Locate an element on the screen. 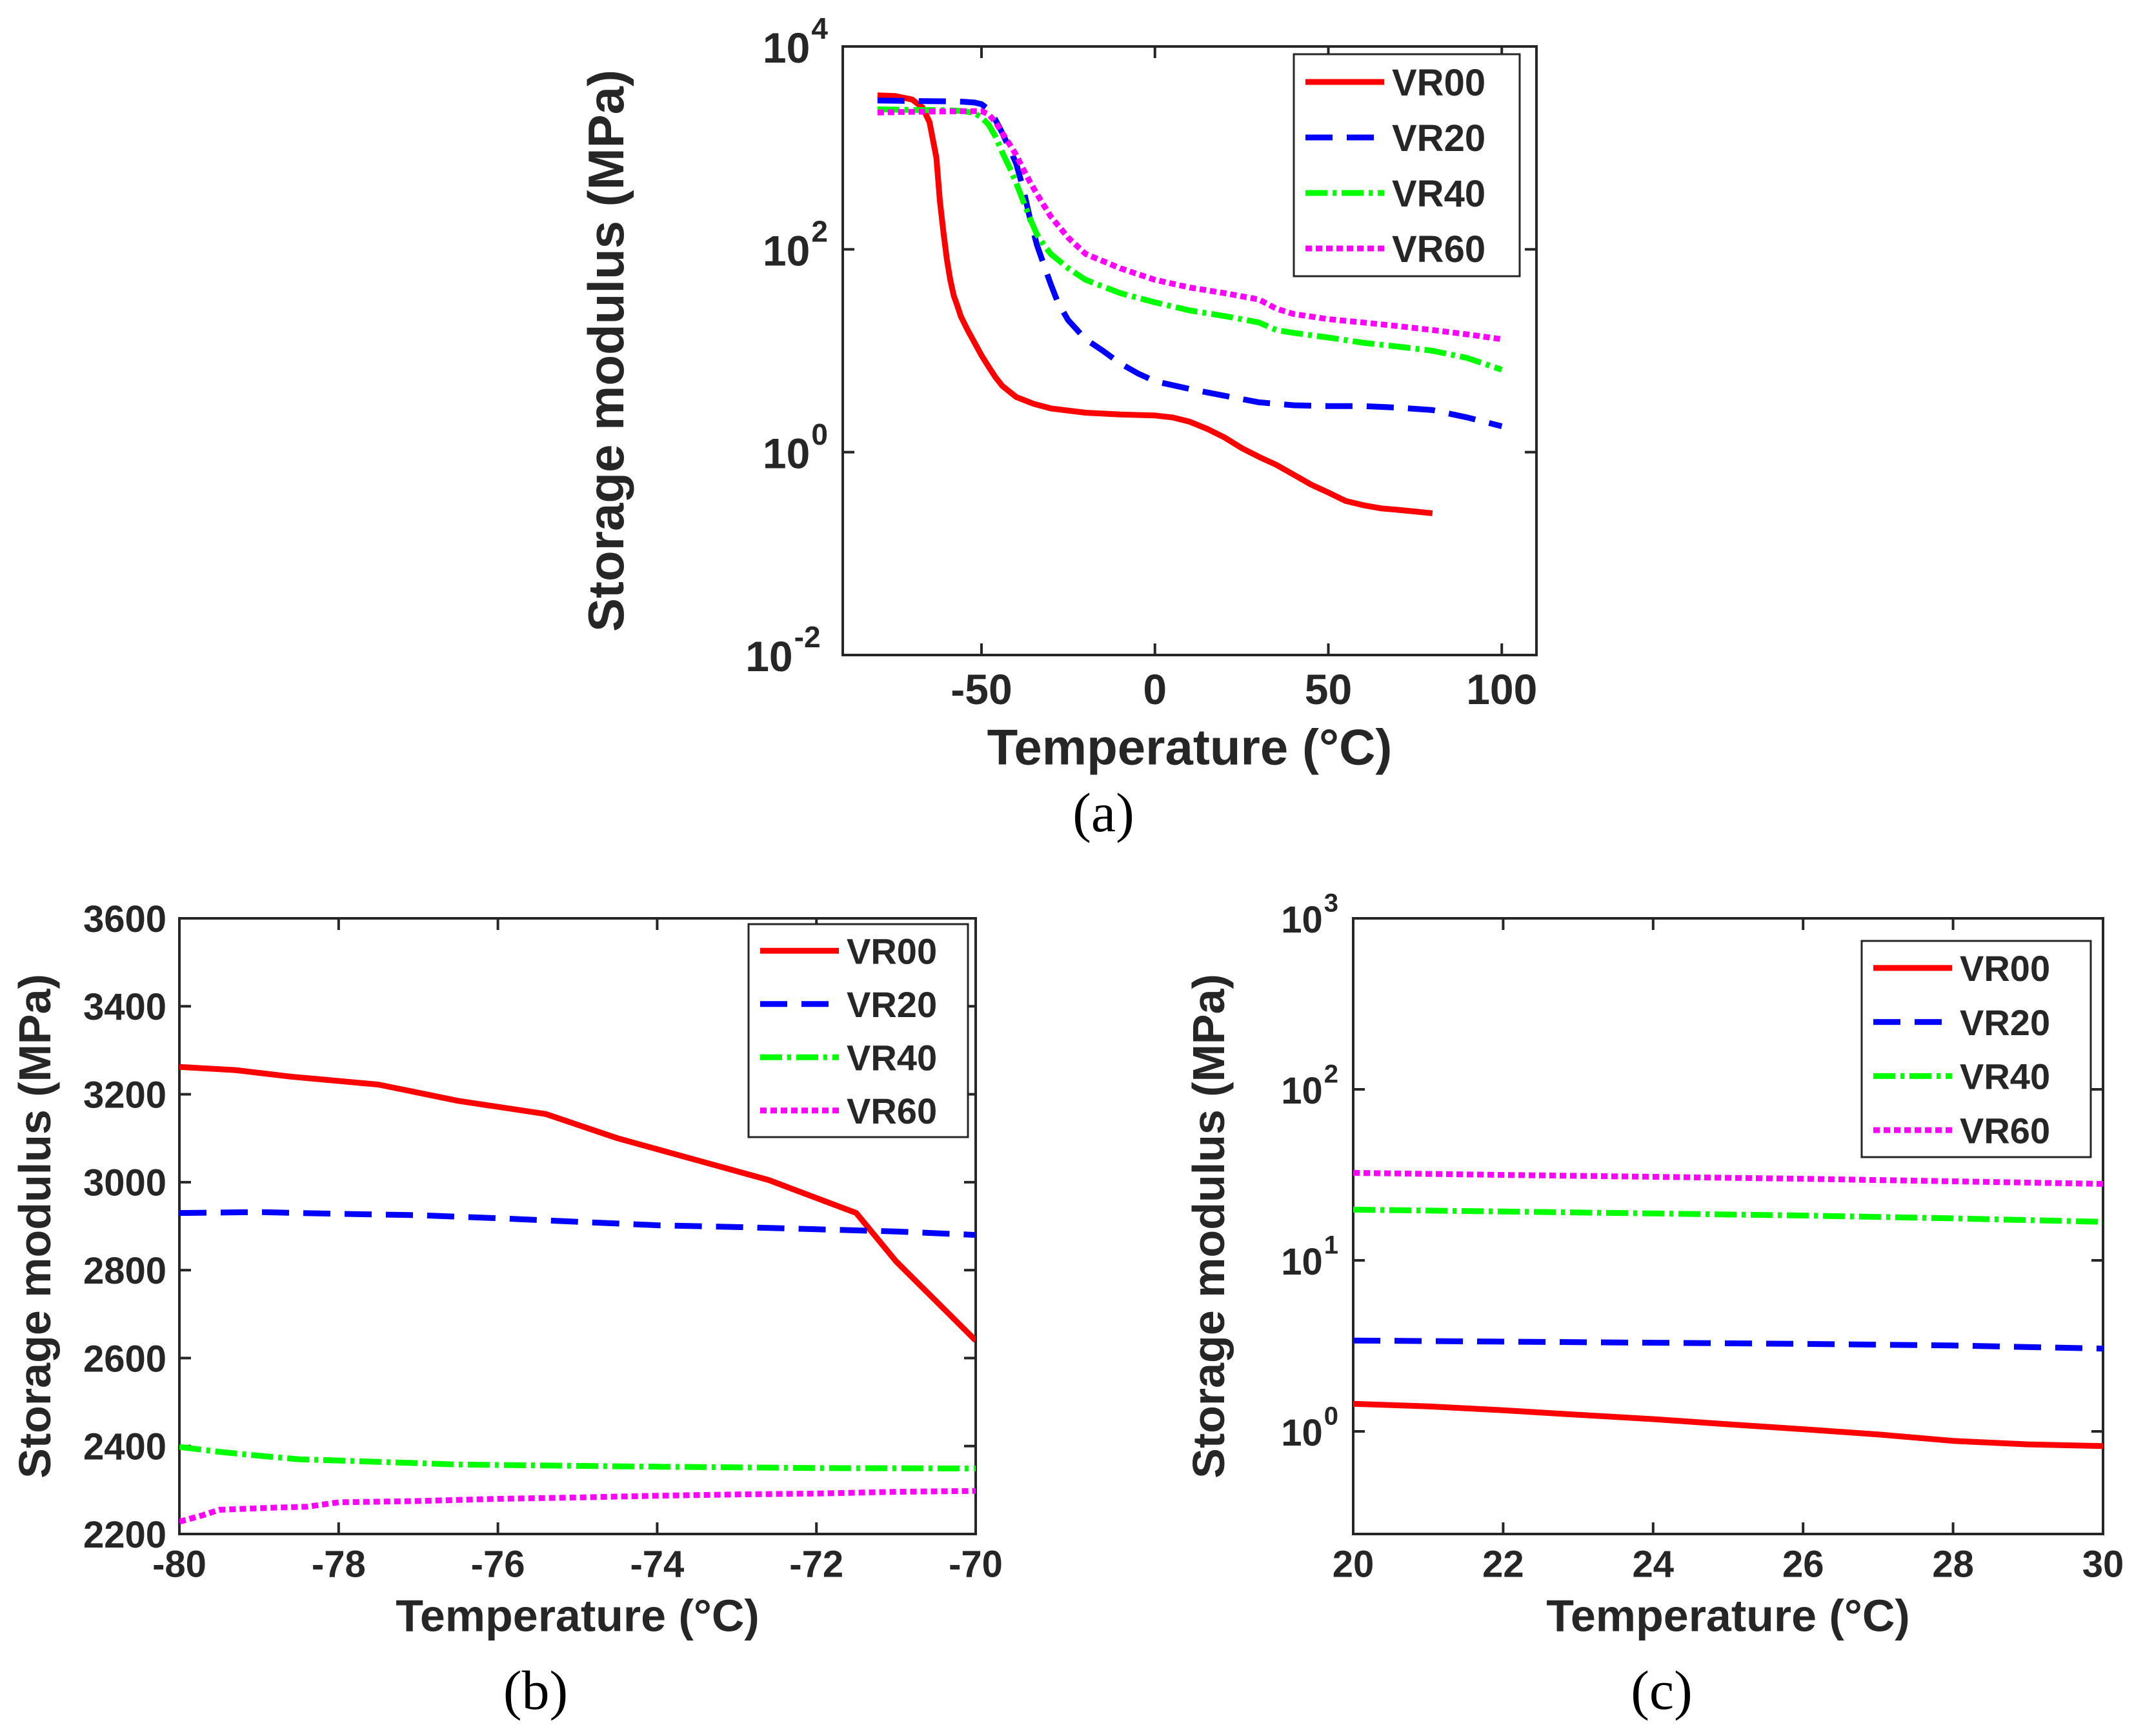 The height and width of the screenshot is (1736, 2134). y-tick-label: 3200 is located at coordinates (125, 1095).